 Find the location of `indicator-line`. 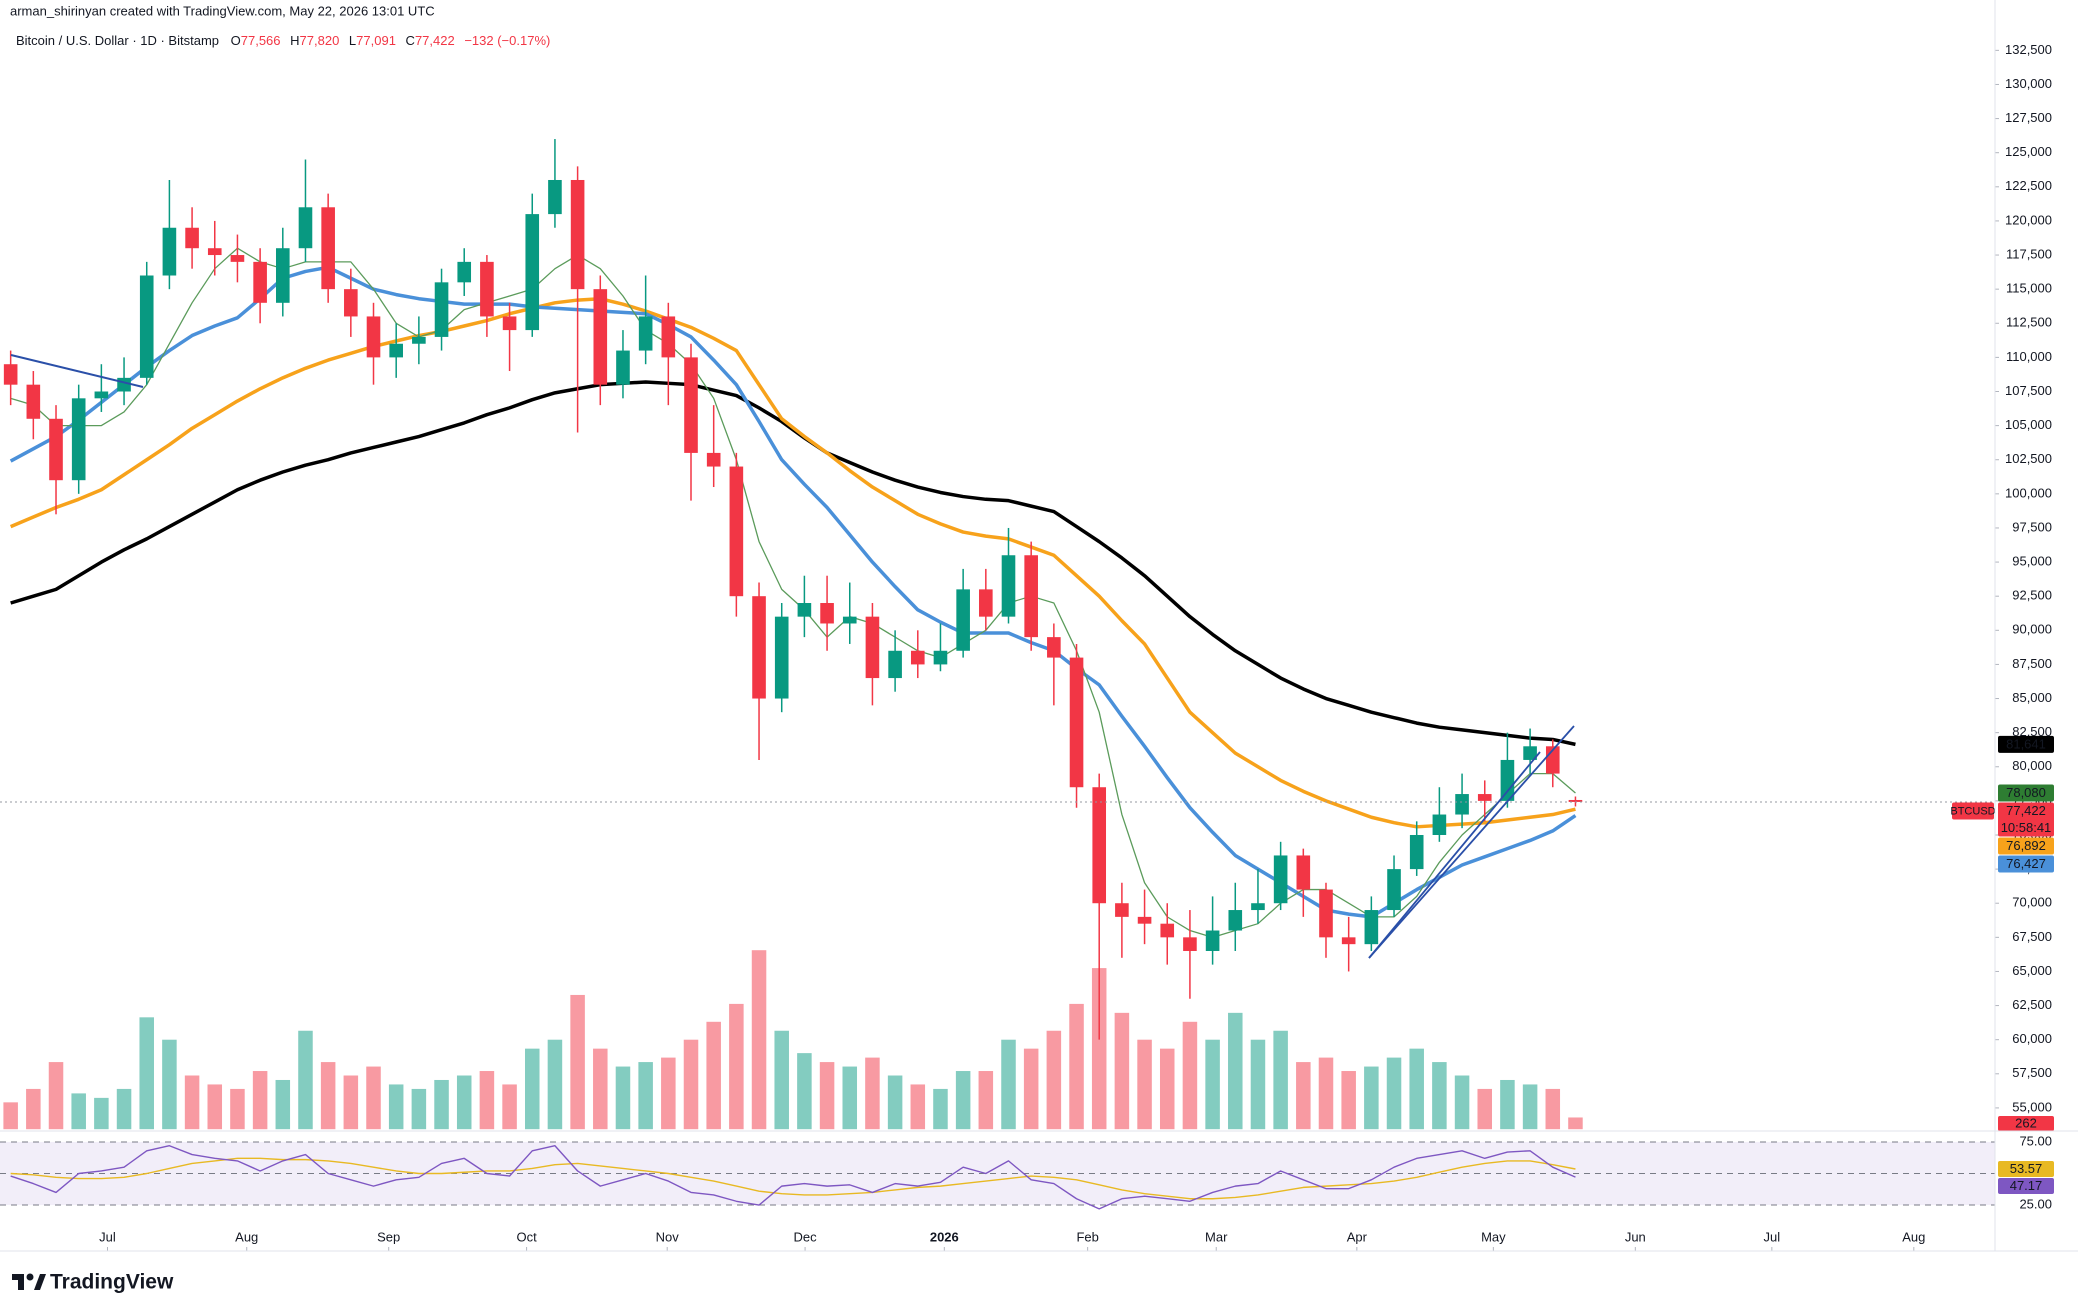

indicator-line is located at coordinates (793, 1177).